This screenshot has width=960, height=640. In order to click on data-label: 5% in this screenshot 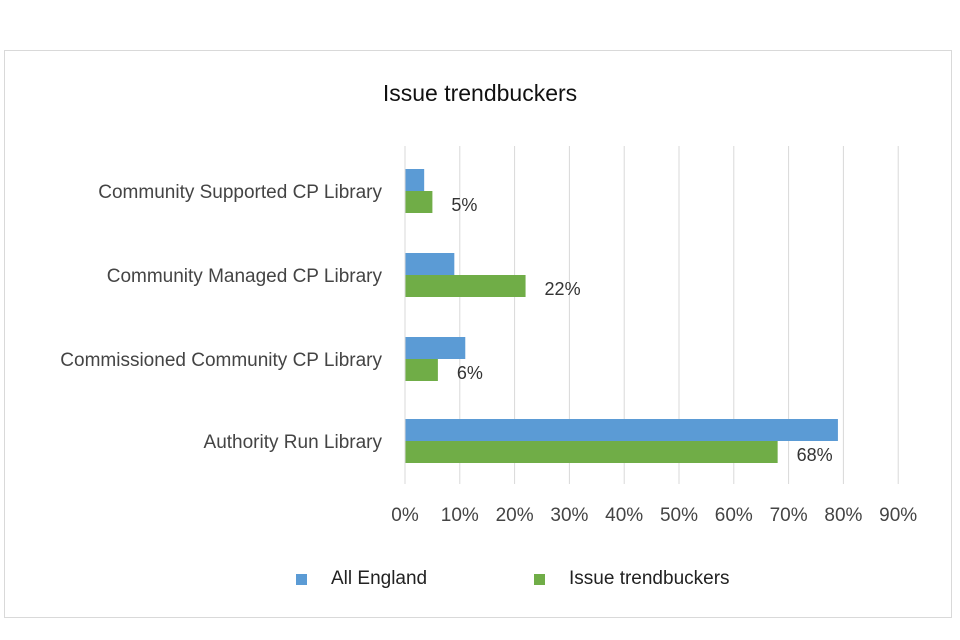, I will do `click(464, 205)`.